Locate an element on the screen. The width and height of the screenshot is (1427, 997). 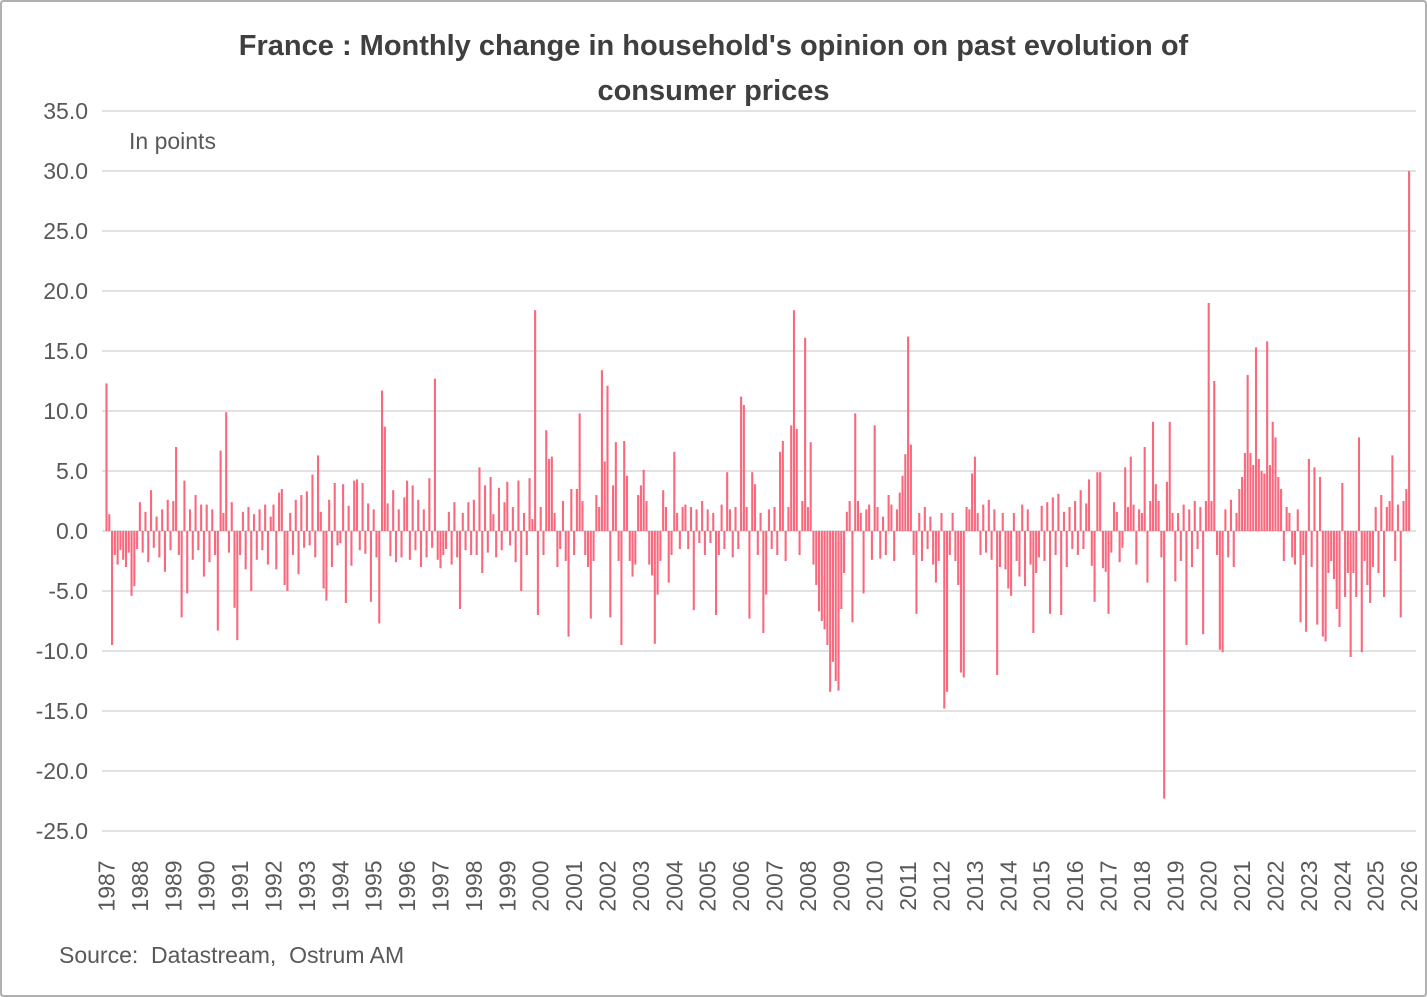
y-tick-label: 35.0 is located at coordinates (65, 111).